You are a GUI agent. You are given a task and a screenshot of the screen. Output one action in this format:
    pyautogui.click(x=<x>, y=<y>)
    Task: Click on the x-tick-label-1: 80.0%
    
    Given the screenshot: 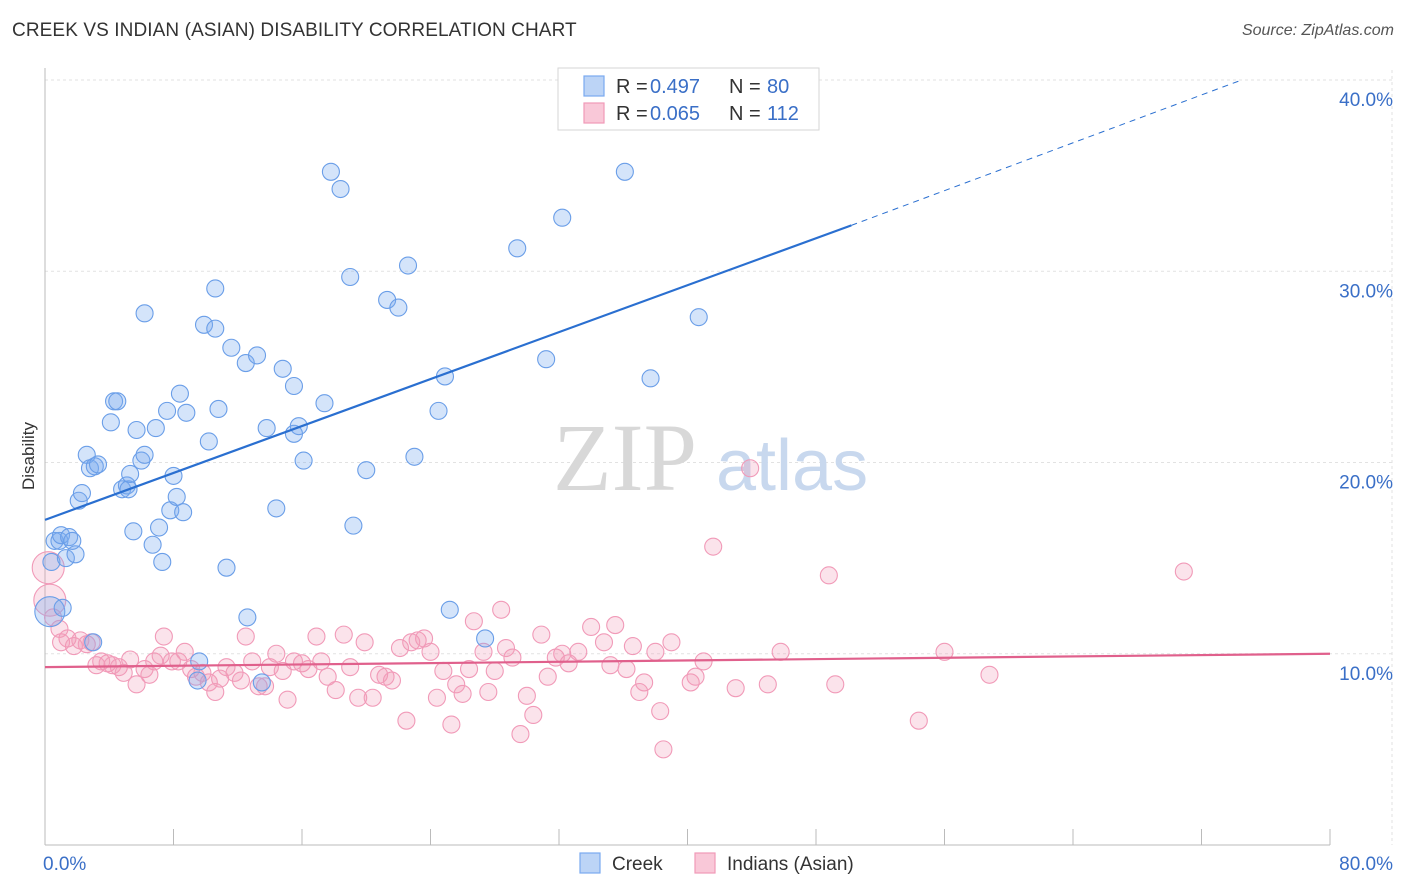 What is the action you would take?
    pyautogui.click(x=1366, y=864)
    